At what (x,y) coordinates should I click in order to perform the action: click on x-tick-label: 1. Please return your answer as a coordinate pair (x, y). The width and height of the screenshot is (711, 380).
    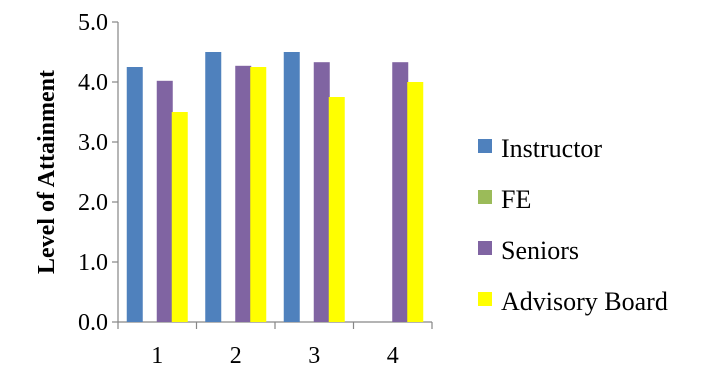
    Looking at the image, I should click on (157, 356).